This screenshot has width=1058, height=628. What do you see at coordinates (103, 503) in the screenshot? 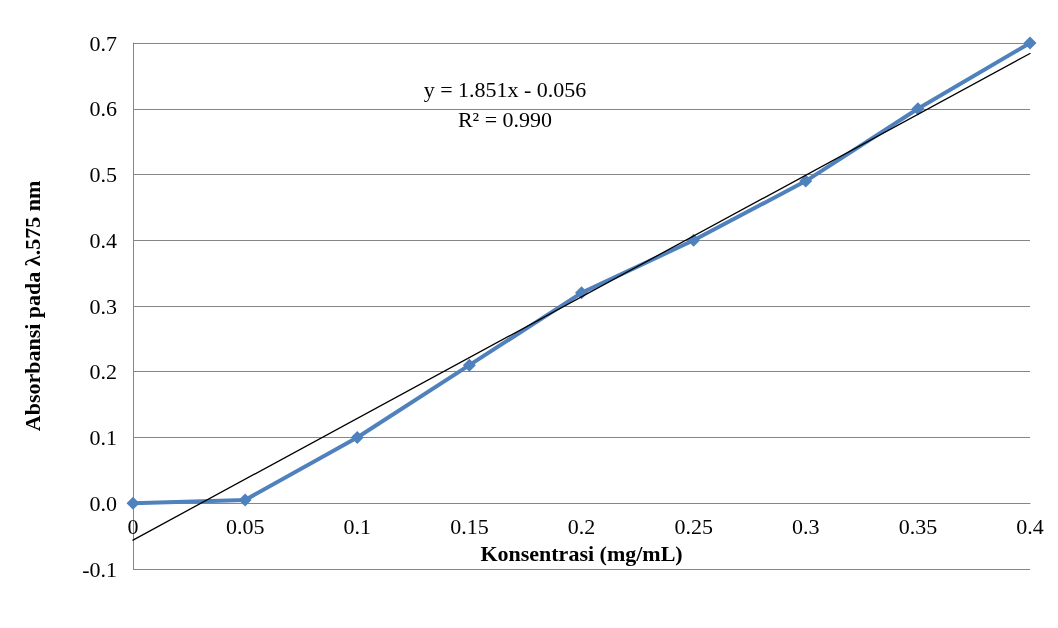
I see `y-tick-label: 0.0` at bounding box center [103, 503].